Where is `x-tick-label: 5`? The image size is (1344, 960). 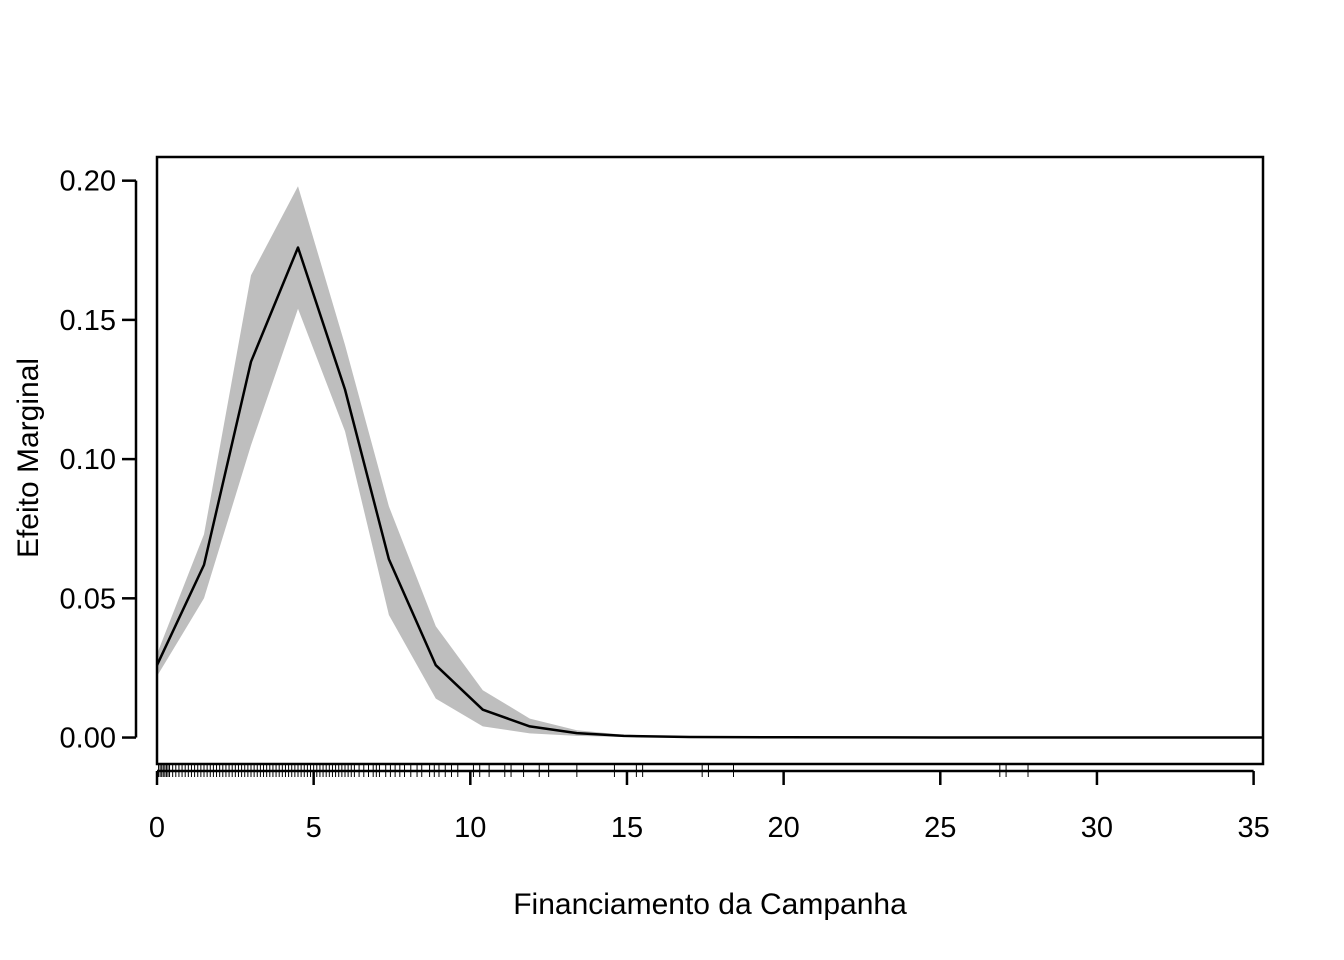
x-tick-label: 5 is located at coordinates (314, 828).